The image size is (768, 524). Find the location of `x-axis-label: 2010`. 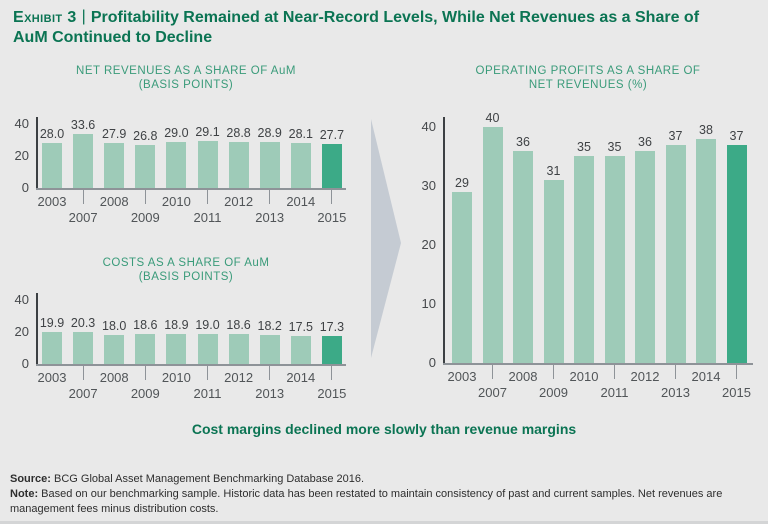

x-axis-label: 2010 is located at coordinates (176, 377).